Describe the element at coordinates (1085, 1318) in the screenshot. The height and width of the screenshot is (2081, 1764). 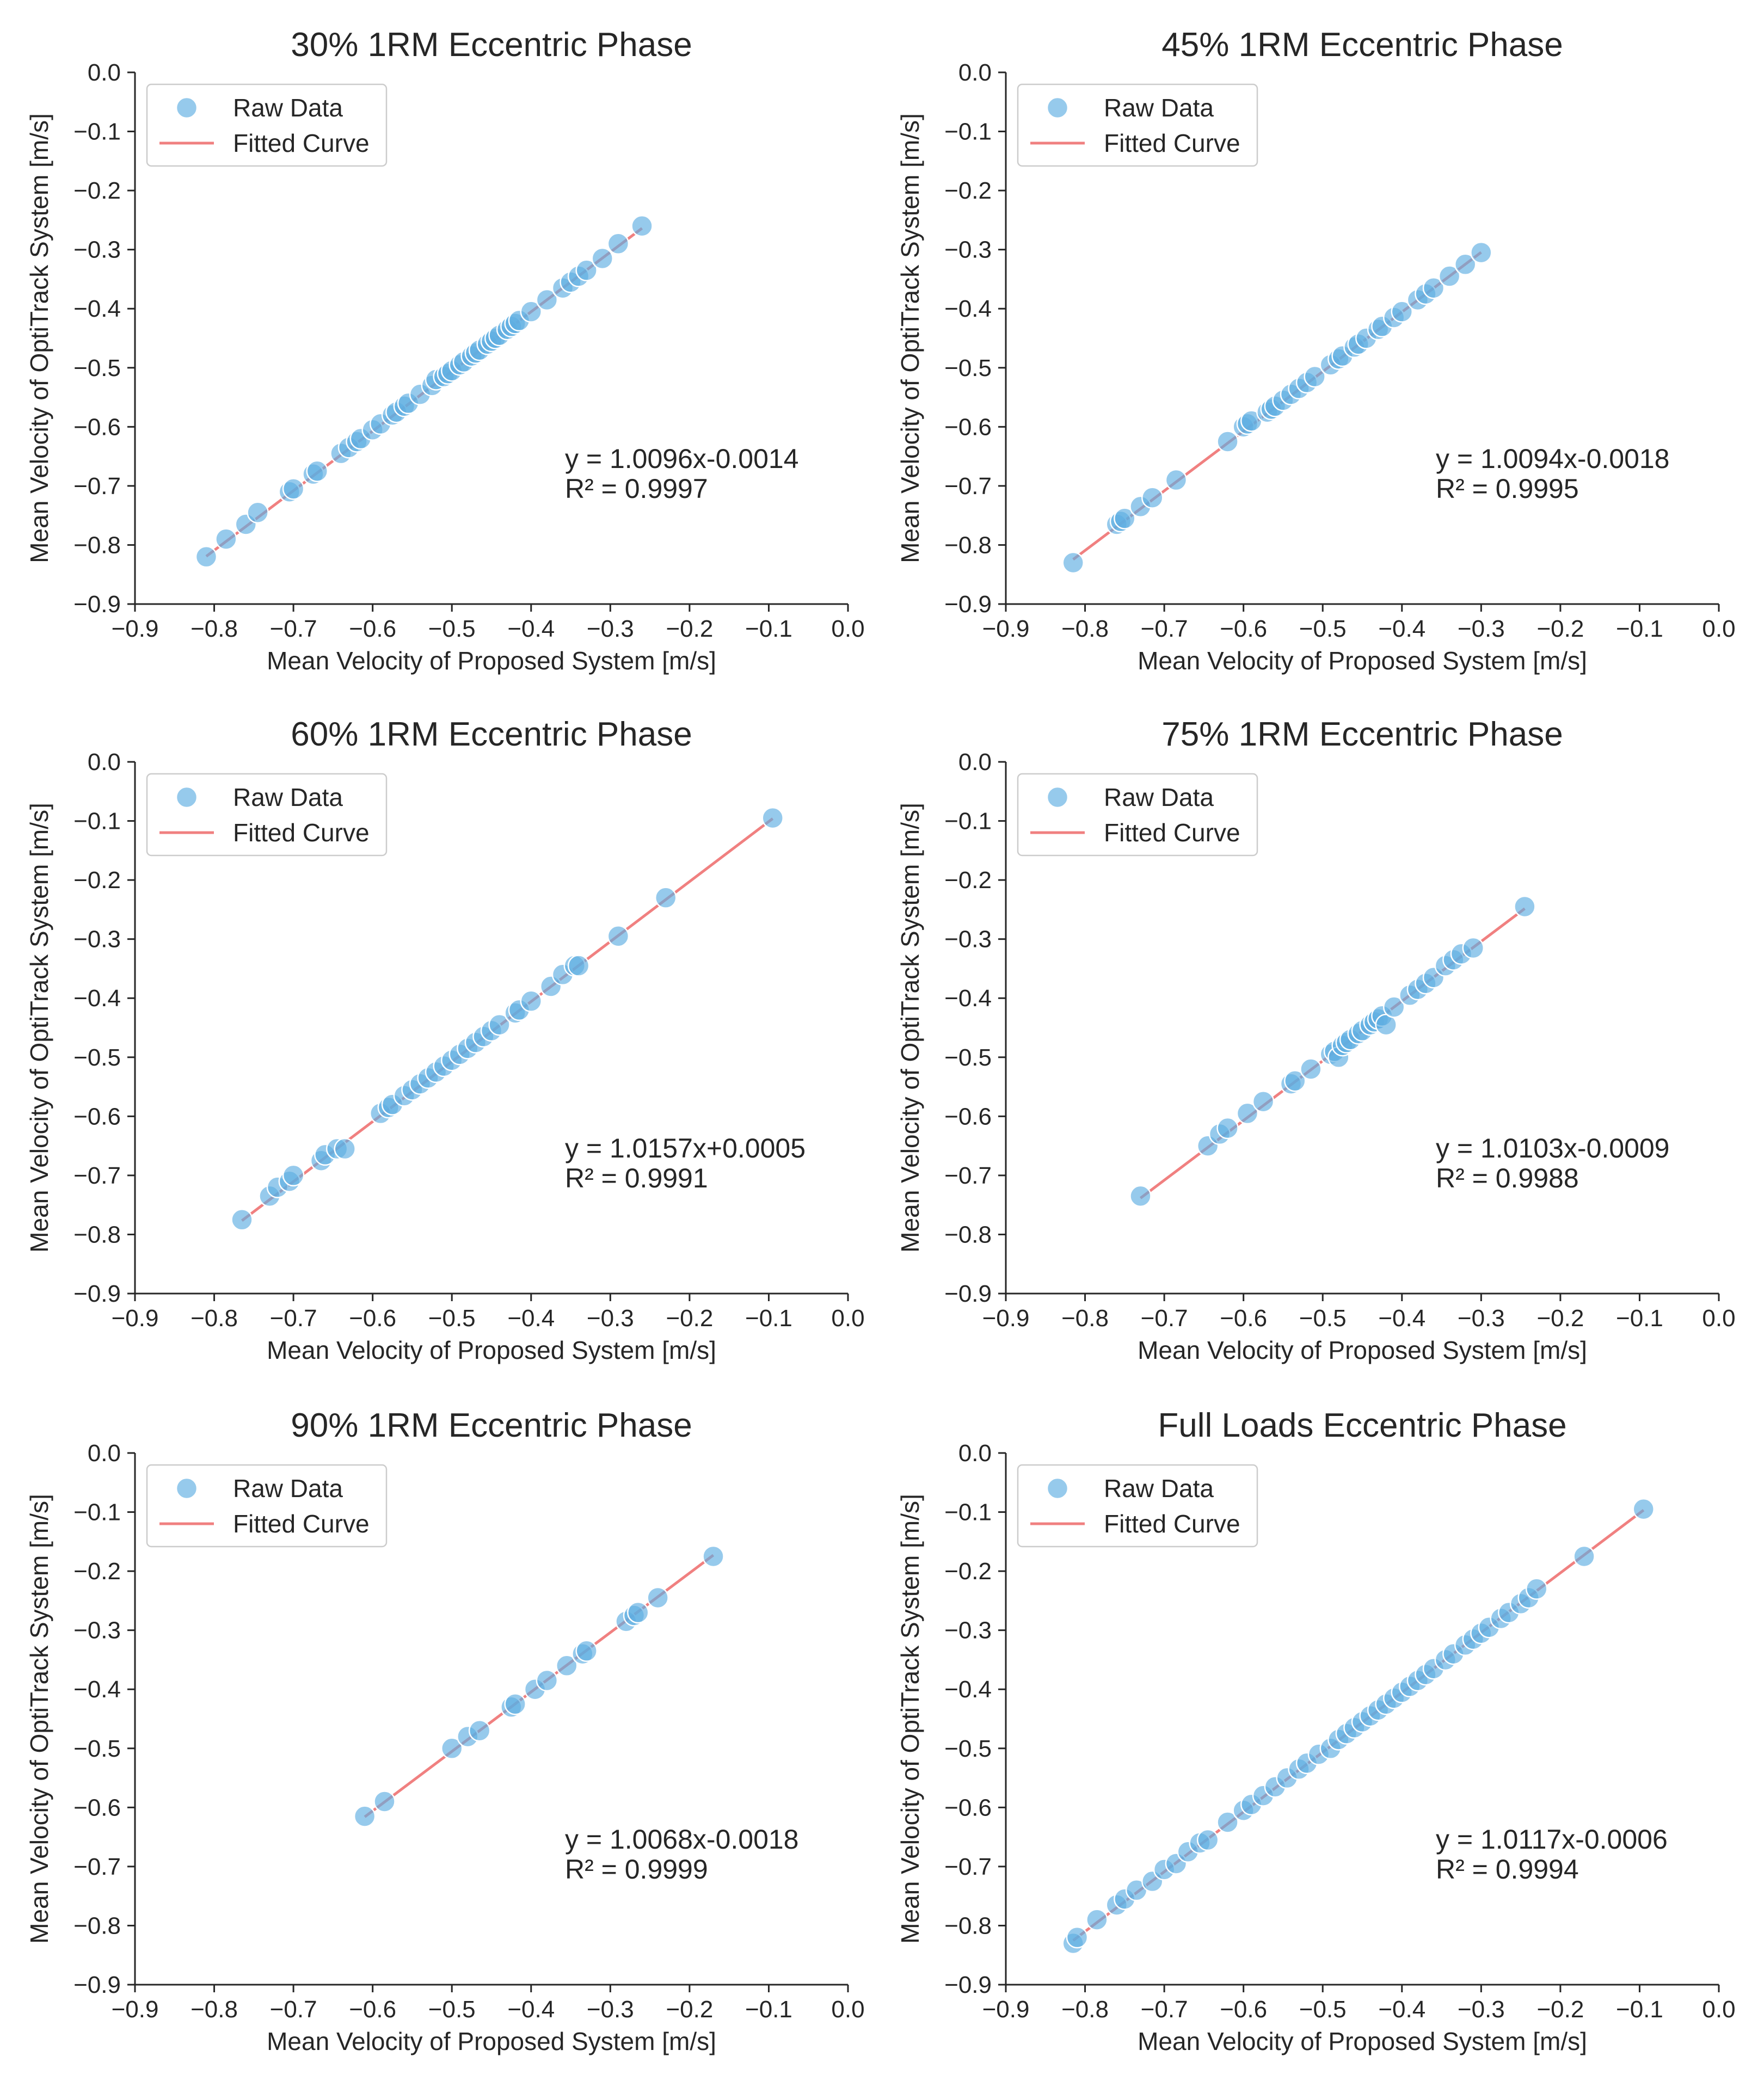
I see `x-tick-label: −0.8` at that location.